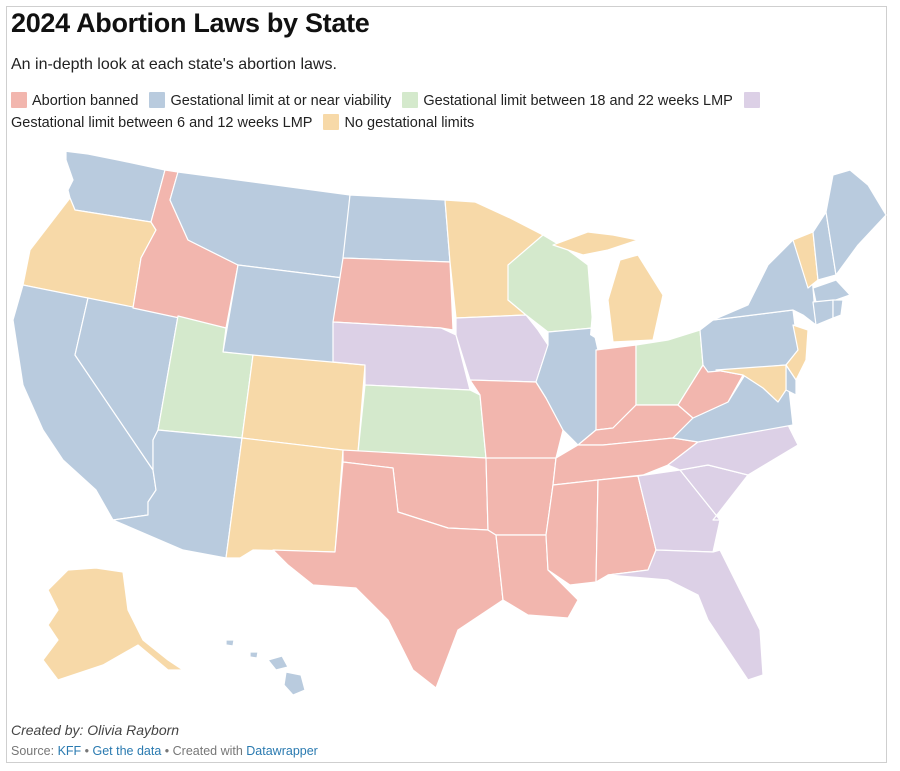 The width and height of the screenshot is (900, 771). I want to click on state-MI, so click(608, 287).